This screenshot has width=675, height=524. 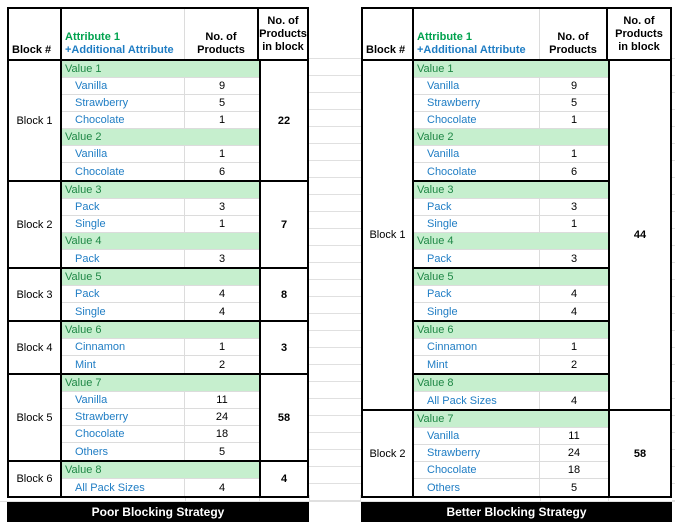 I want to click on value-header-row: Value 4, so click(x=511, y=241).